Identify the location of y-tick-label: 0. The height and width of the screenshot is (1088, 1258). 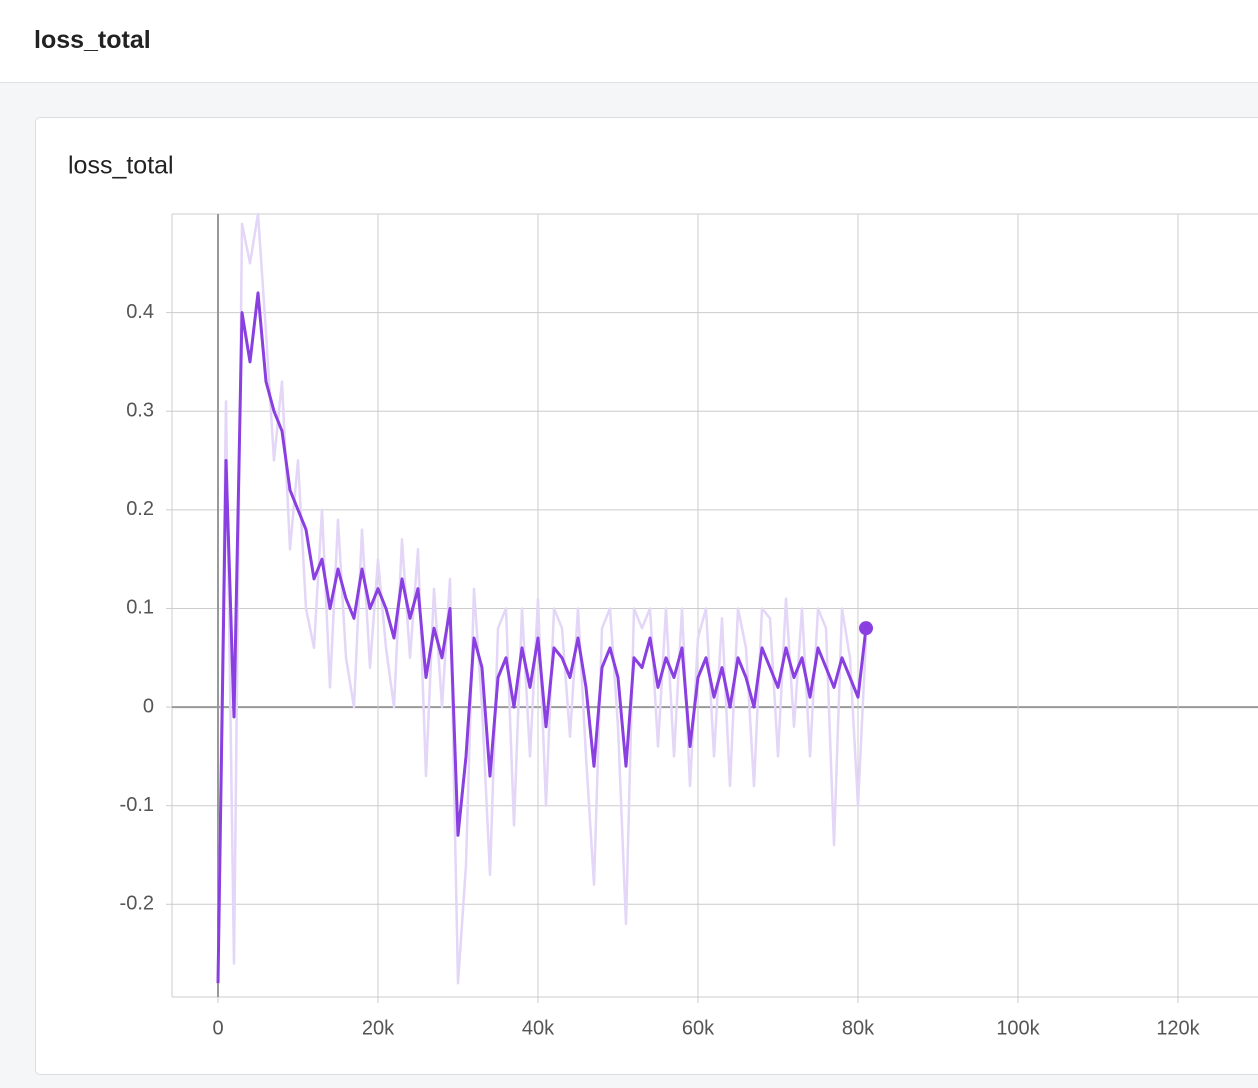
(148, 706).